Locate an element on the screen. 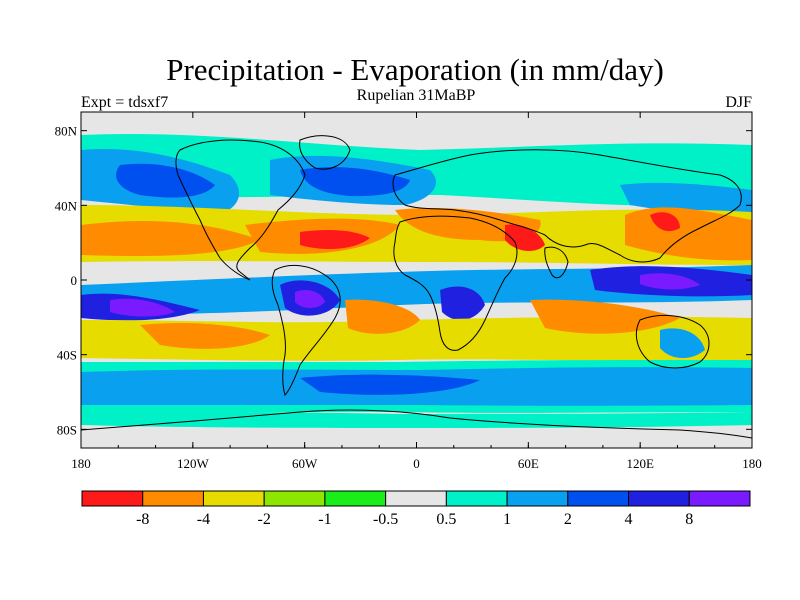 This screenshot has width=800, height=600. map-title: Precipitation - Evaporation (in mm/day) is located at coordinates (415, 69).